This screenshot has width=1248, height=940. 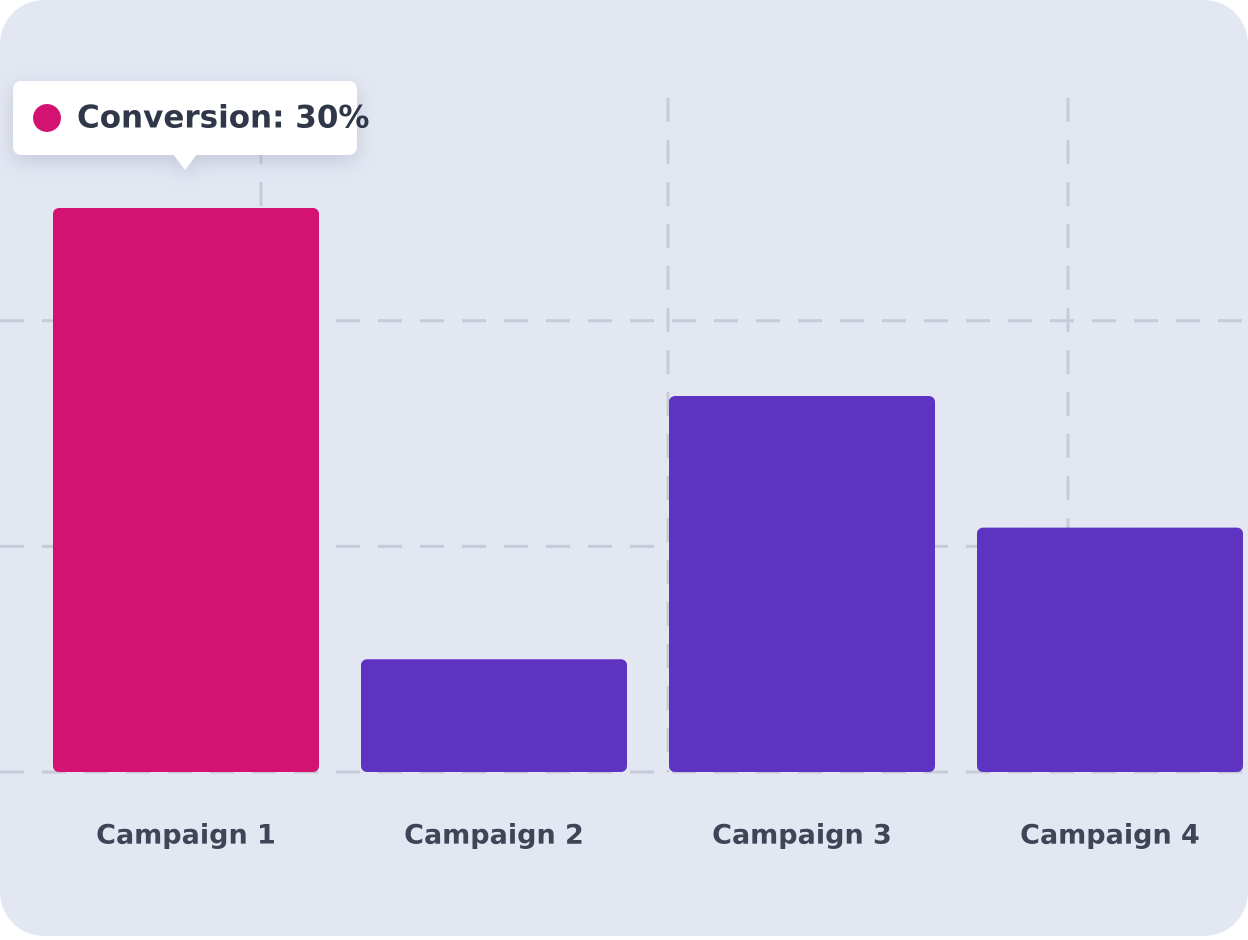 I want to click on x-tick-label: Campaign 3, so click(x=802, y=835).